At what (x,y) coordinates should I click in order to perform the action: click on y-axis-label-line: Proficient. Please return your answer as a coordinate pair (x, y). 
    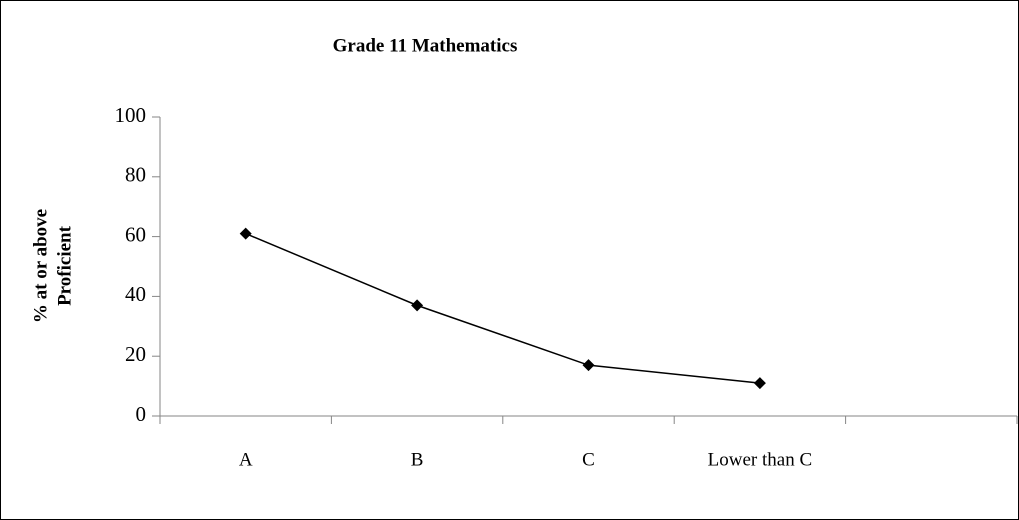
    Looking at the image, I should click on (64, 265).